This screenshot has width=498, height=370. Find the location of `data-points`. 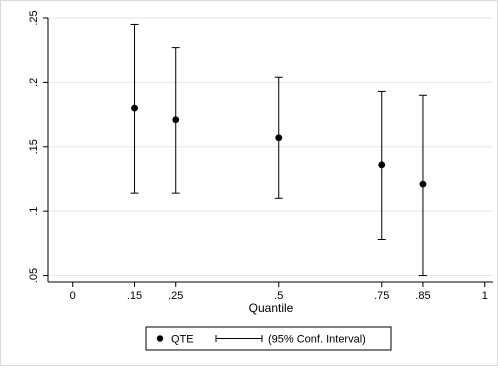

data-points is located at coordinates (279, 146).